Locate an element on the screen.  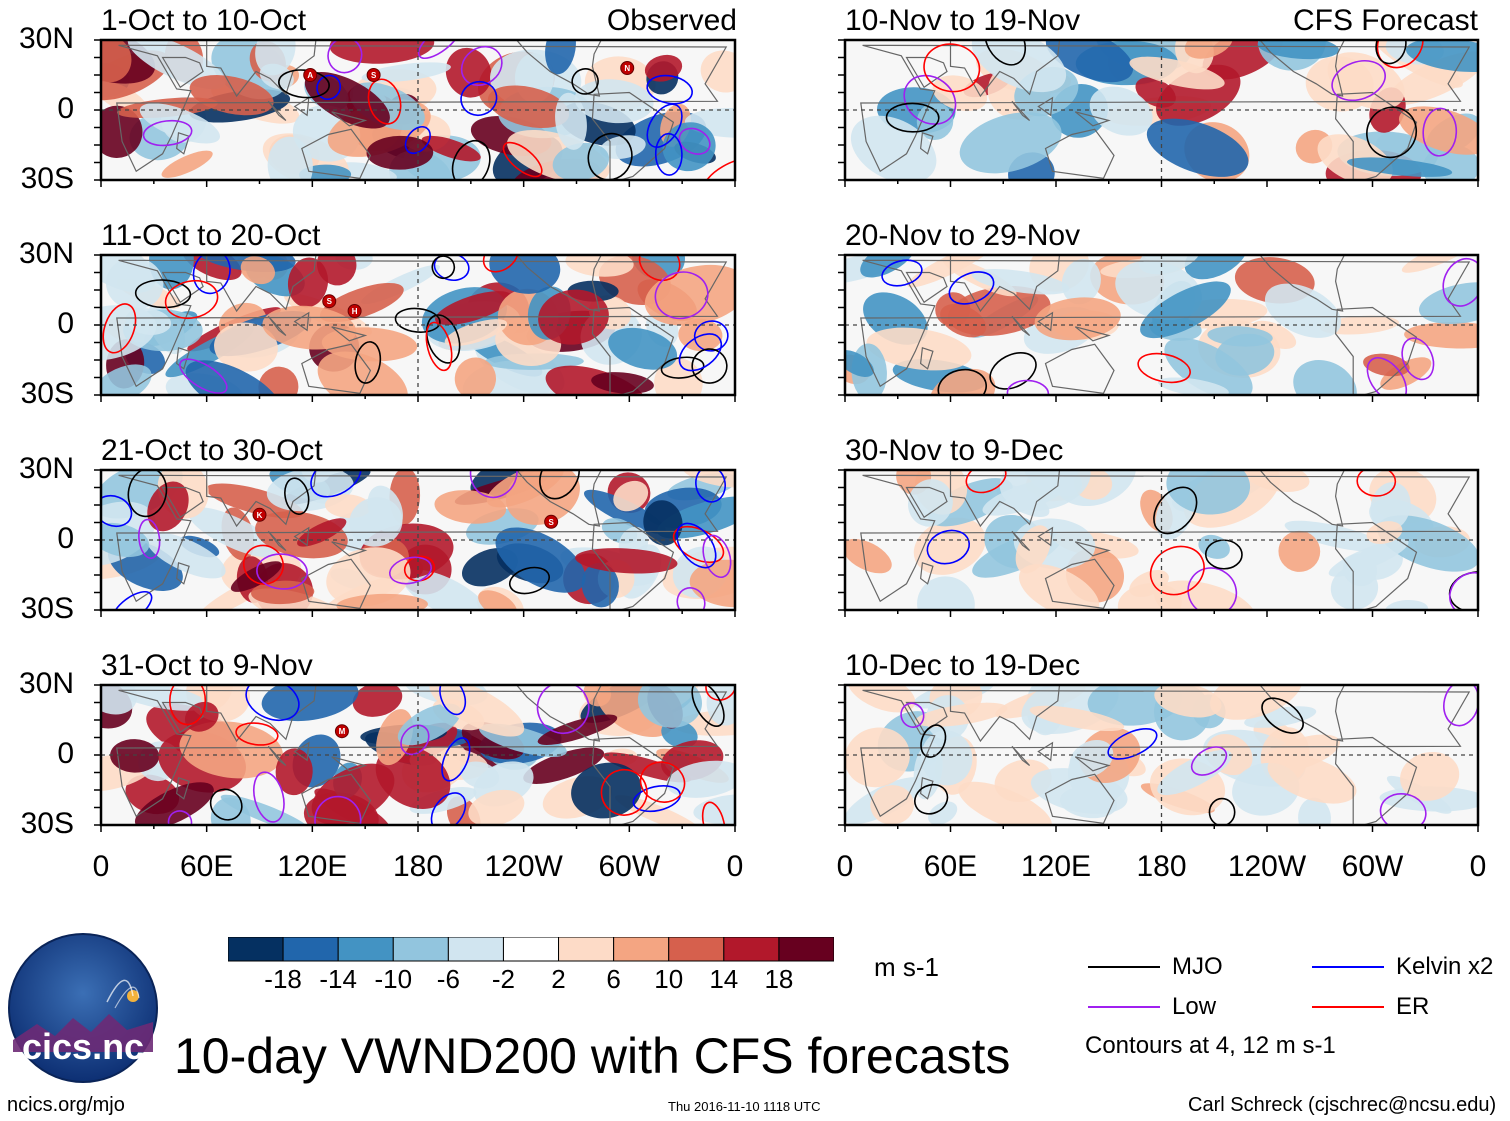
x-tick-label: 120E is located at coordinates (1056, 866).